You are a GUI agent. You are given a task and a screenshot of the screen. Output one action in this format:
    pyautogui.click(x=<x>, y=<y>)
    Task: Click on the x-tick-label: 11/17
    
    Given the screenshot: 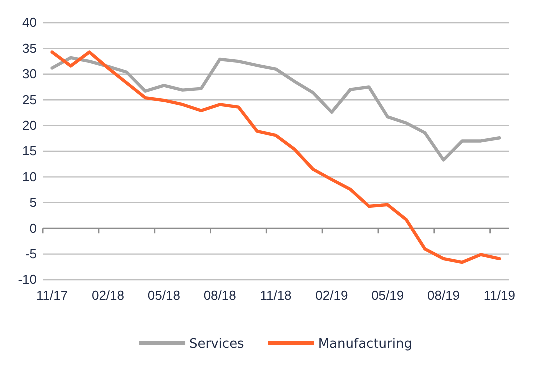 What is the action you would take?
    pyautogui.click(x=52, y=296)
    